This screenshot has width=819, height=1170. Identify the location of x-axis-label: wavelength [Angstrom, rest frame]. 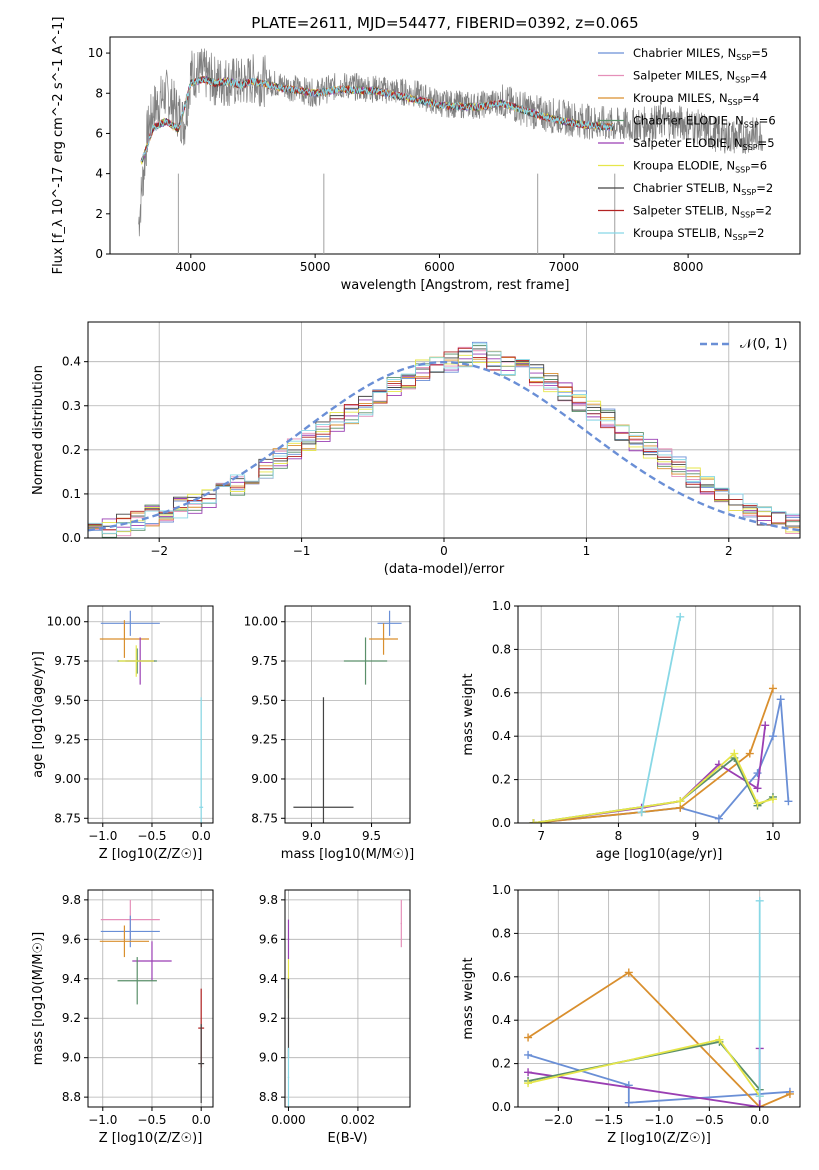
(455, 285).